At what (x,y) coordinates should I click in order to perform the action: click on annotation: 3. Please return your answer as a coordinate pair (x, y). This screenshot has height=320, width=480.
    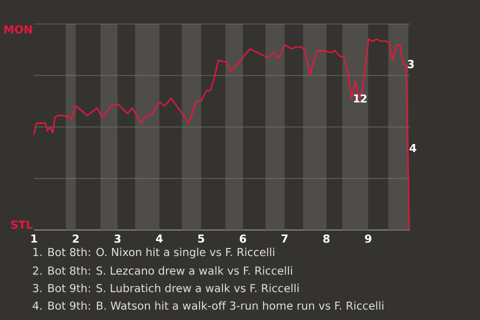
    Looking at the image, I should click on (411, 64).